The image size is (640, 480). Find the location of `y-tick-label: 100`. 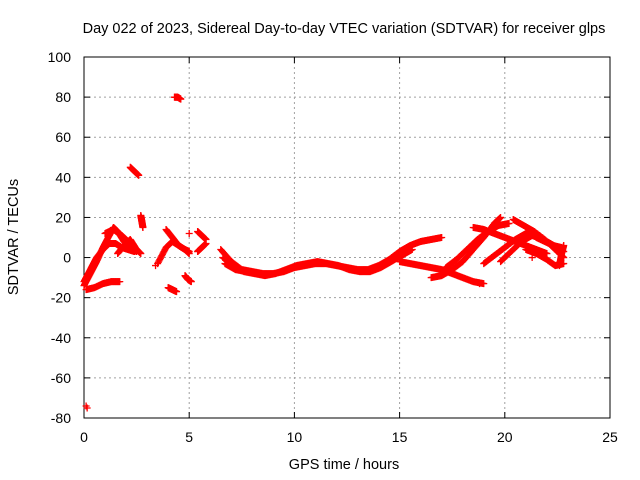

y-tick-label: 100 is located at coordinates (60, 57).